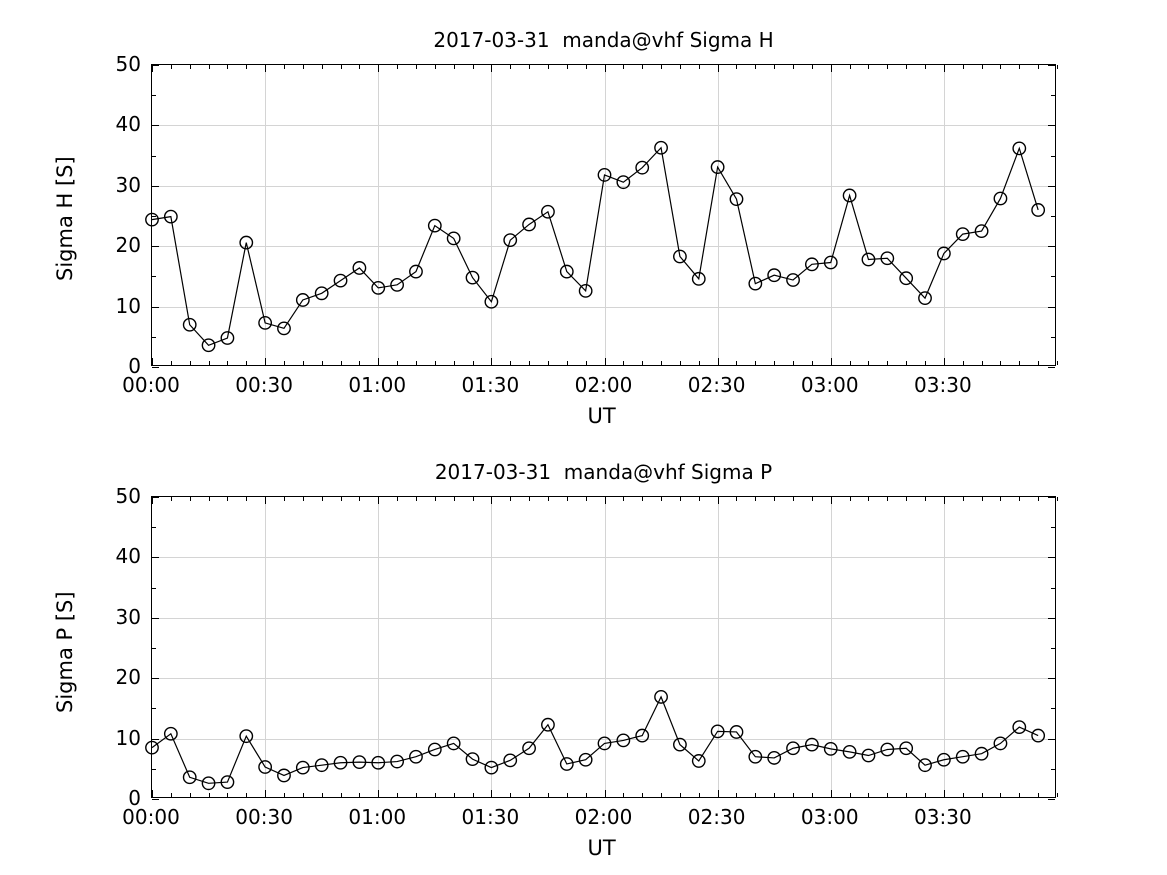  I want to click on y-tick-label: 0, so click(134, 798).